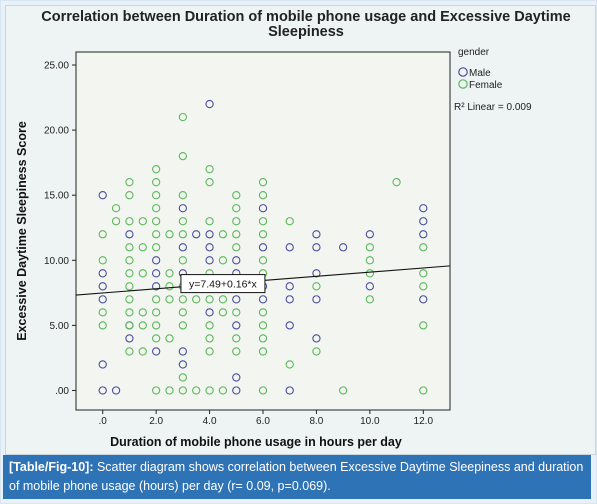 Image resolution: width=597 pixels, height=504 pixels. Describe the element at coordinates (306, 32) in the screenshot. I see `chart-title-line-2: Sleepiness` at that location.